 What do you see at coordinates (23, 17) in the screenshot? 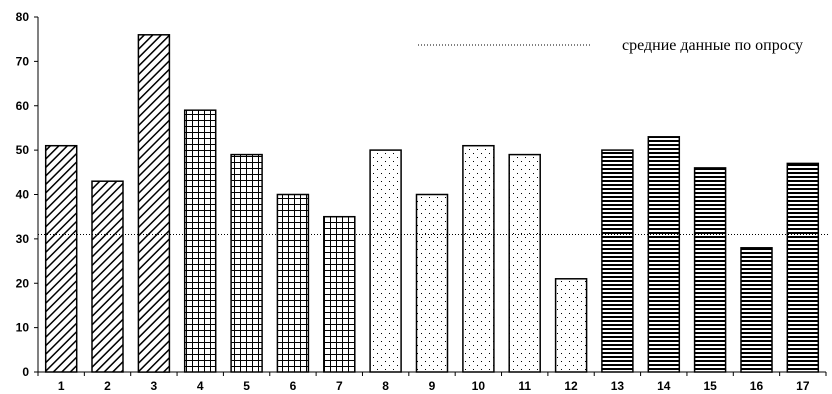
I see `y-tick-label: 80` at bounding box center [23, 17].